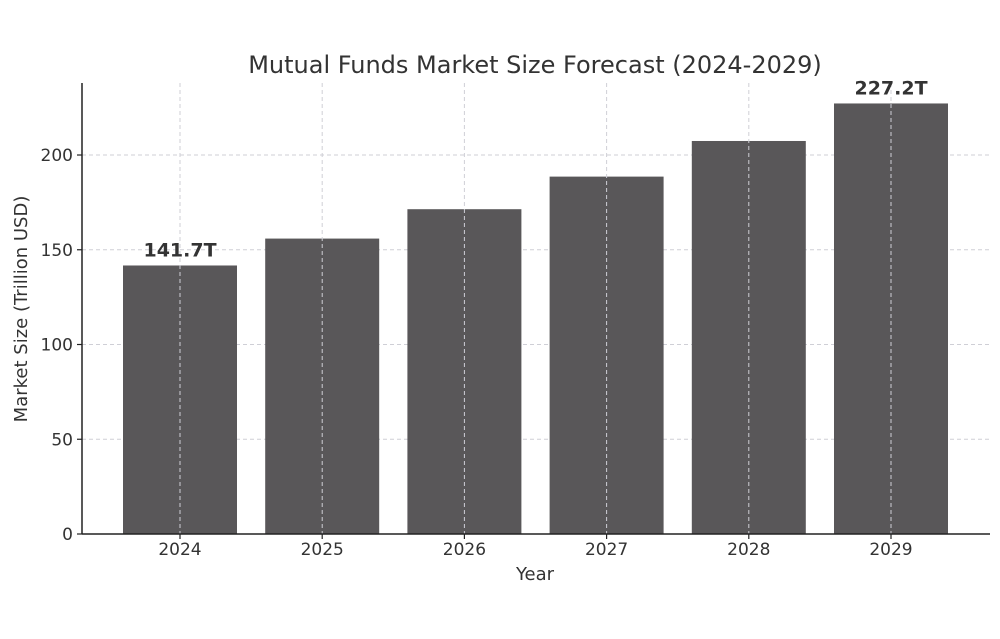 This screenshot has width=1000, height=639. I want to click on y-tick-label: 200, so click(57, 156).